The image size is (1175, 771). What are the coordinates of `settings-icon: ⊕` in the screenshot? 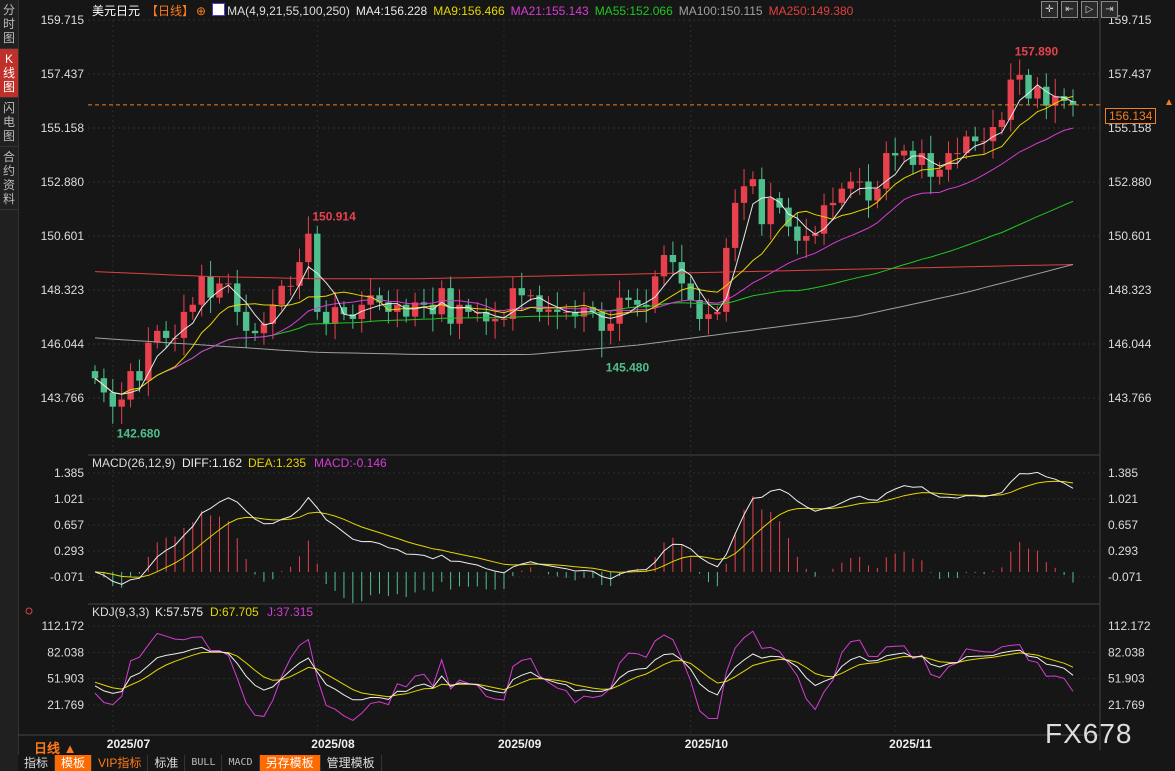 It's located at (201, 11).